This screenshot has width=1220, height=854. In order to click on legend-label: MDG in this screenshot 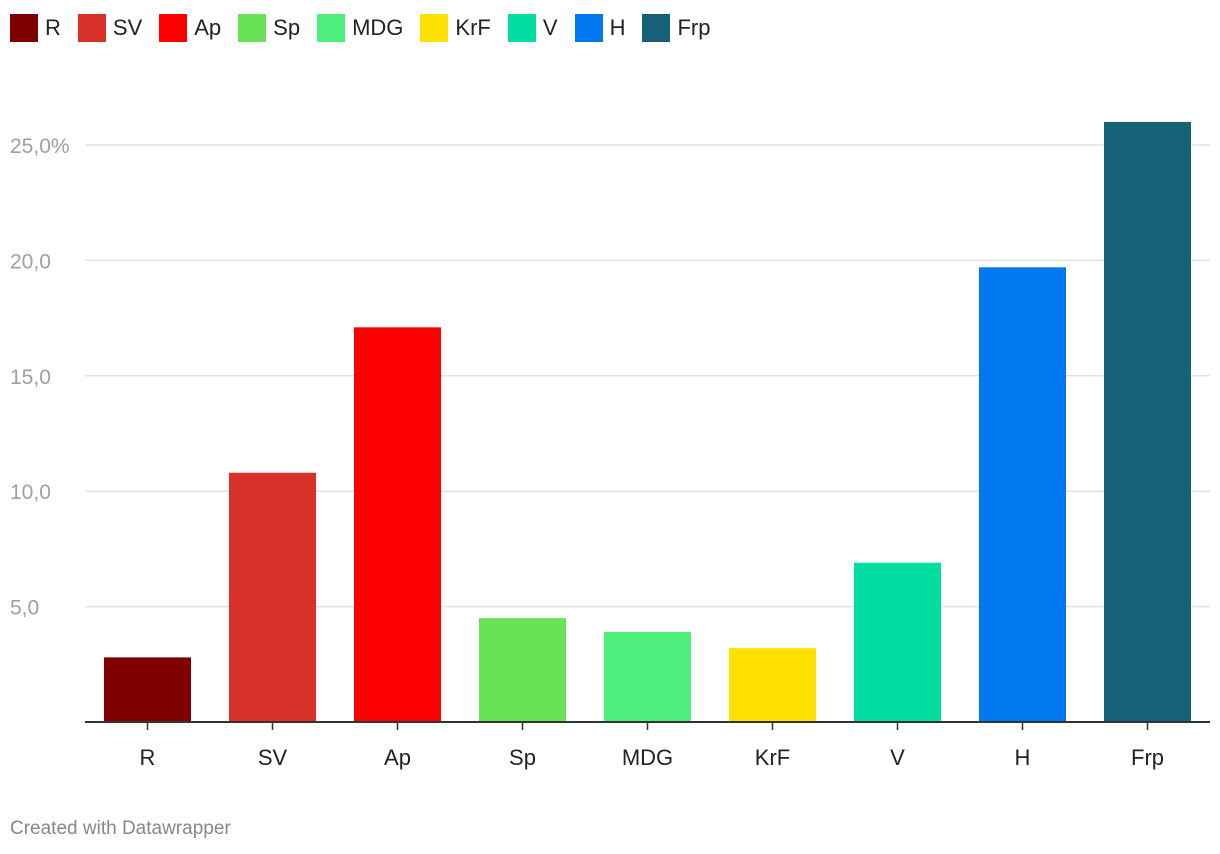, I will do `click(378, 27)`.